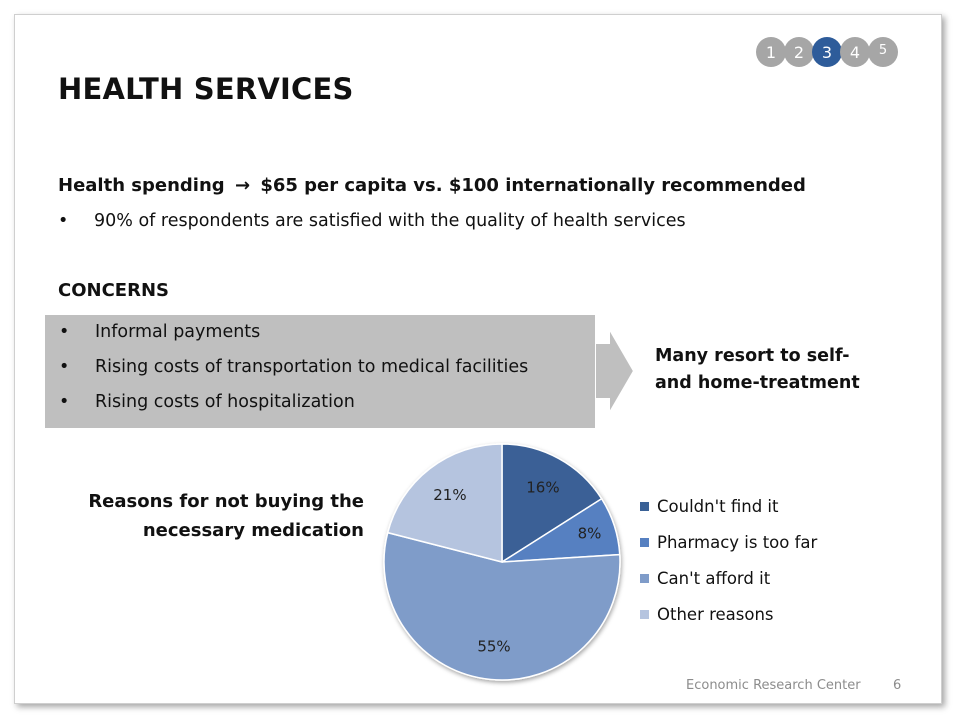 This screenshot has height=720, width=960. I want to click on legend-label: Couldn't find it, so click(718, 506).